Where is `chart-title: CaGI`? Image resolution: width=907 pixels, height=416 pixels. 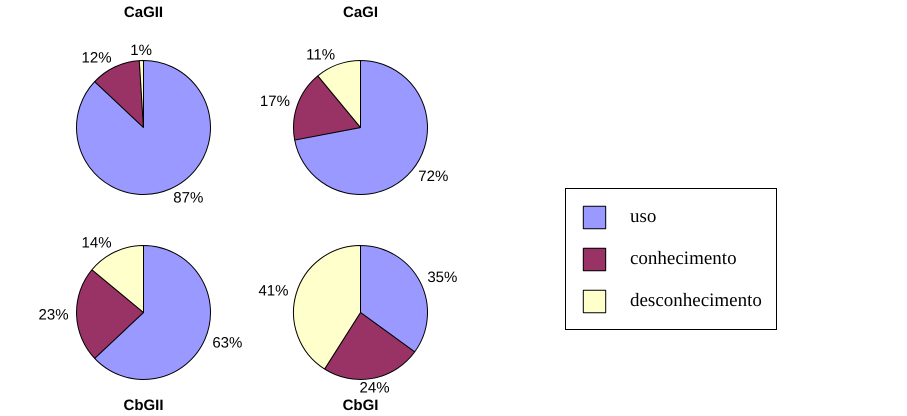 chart-title: CaGI is located at coordinates (360, 12).